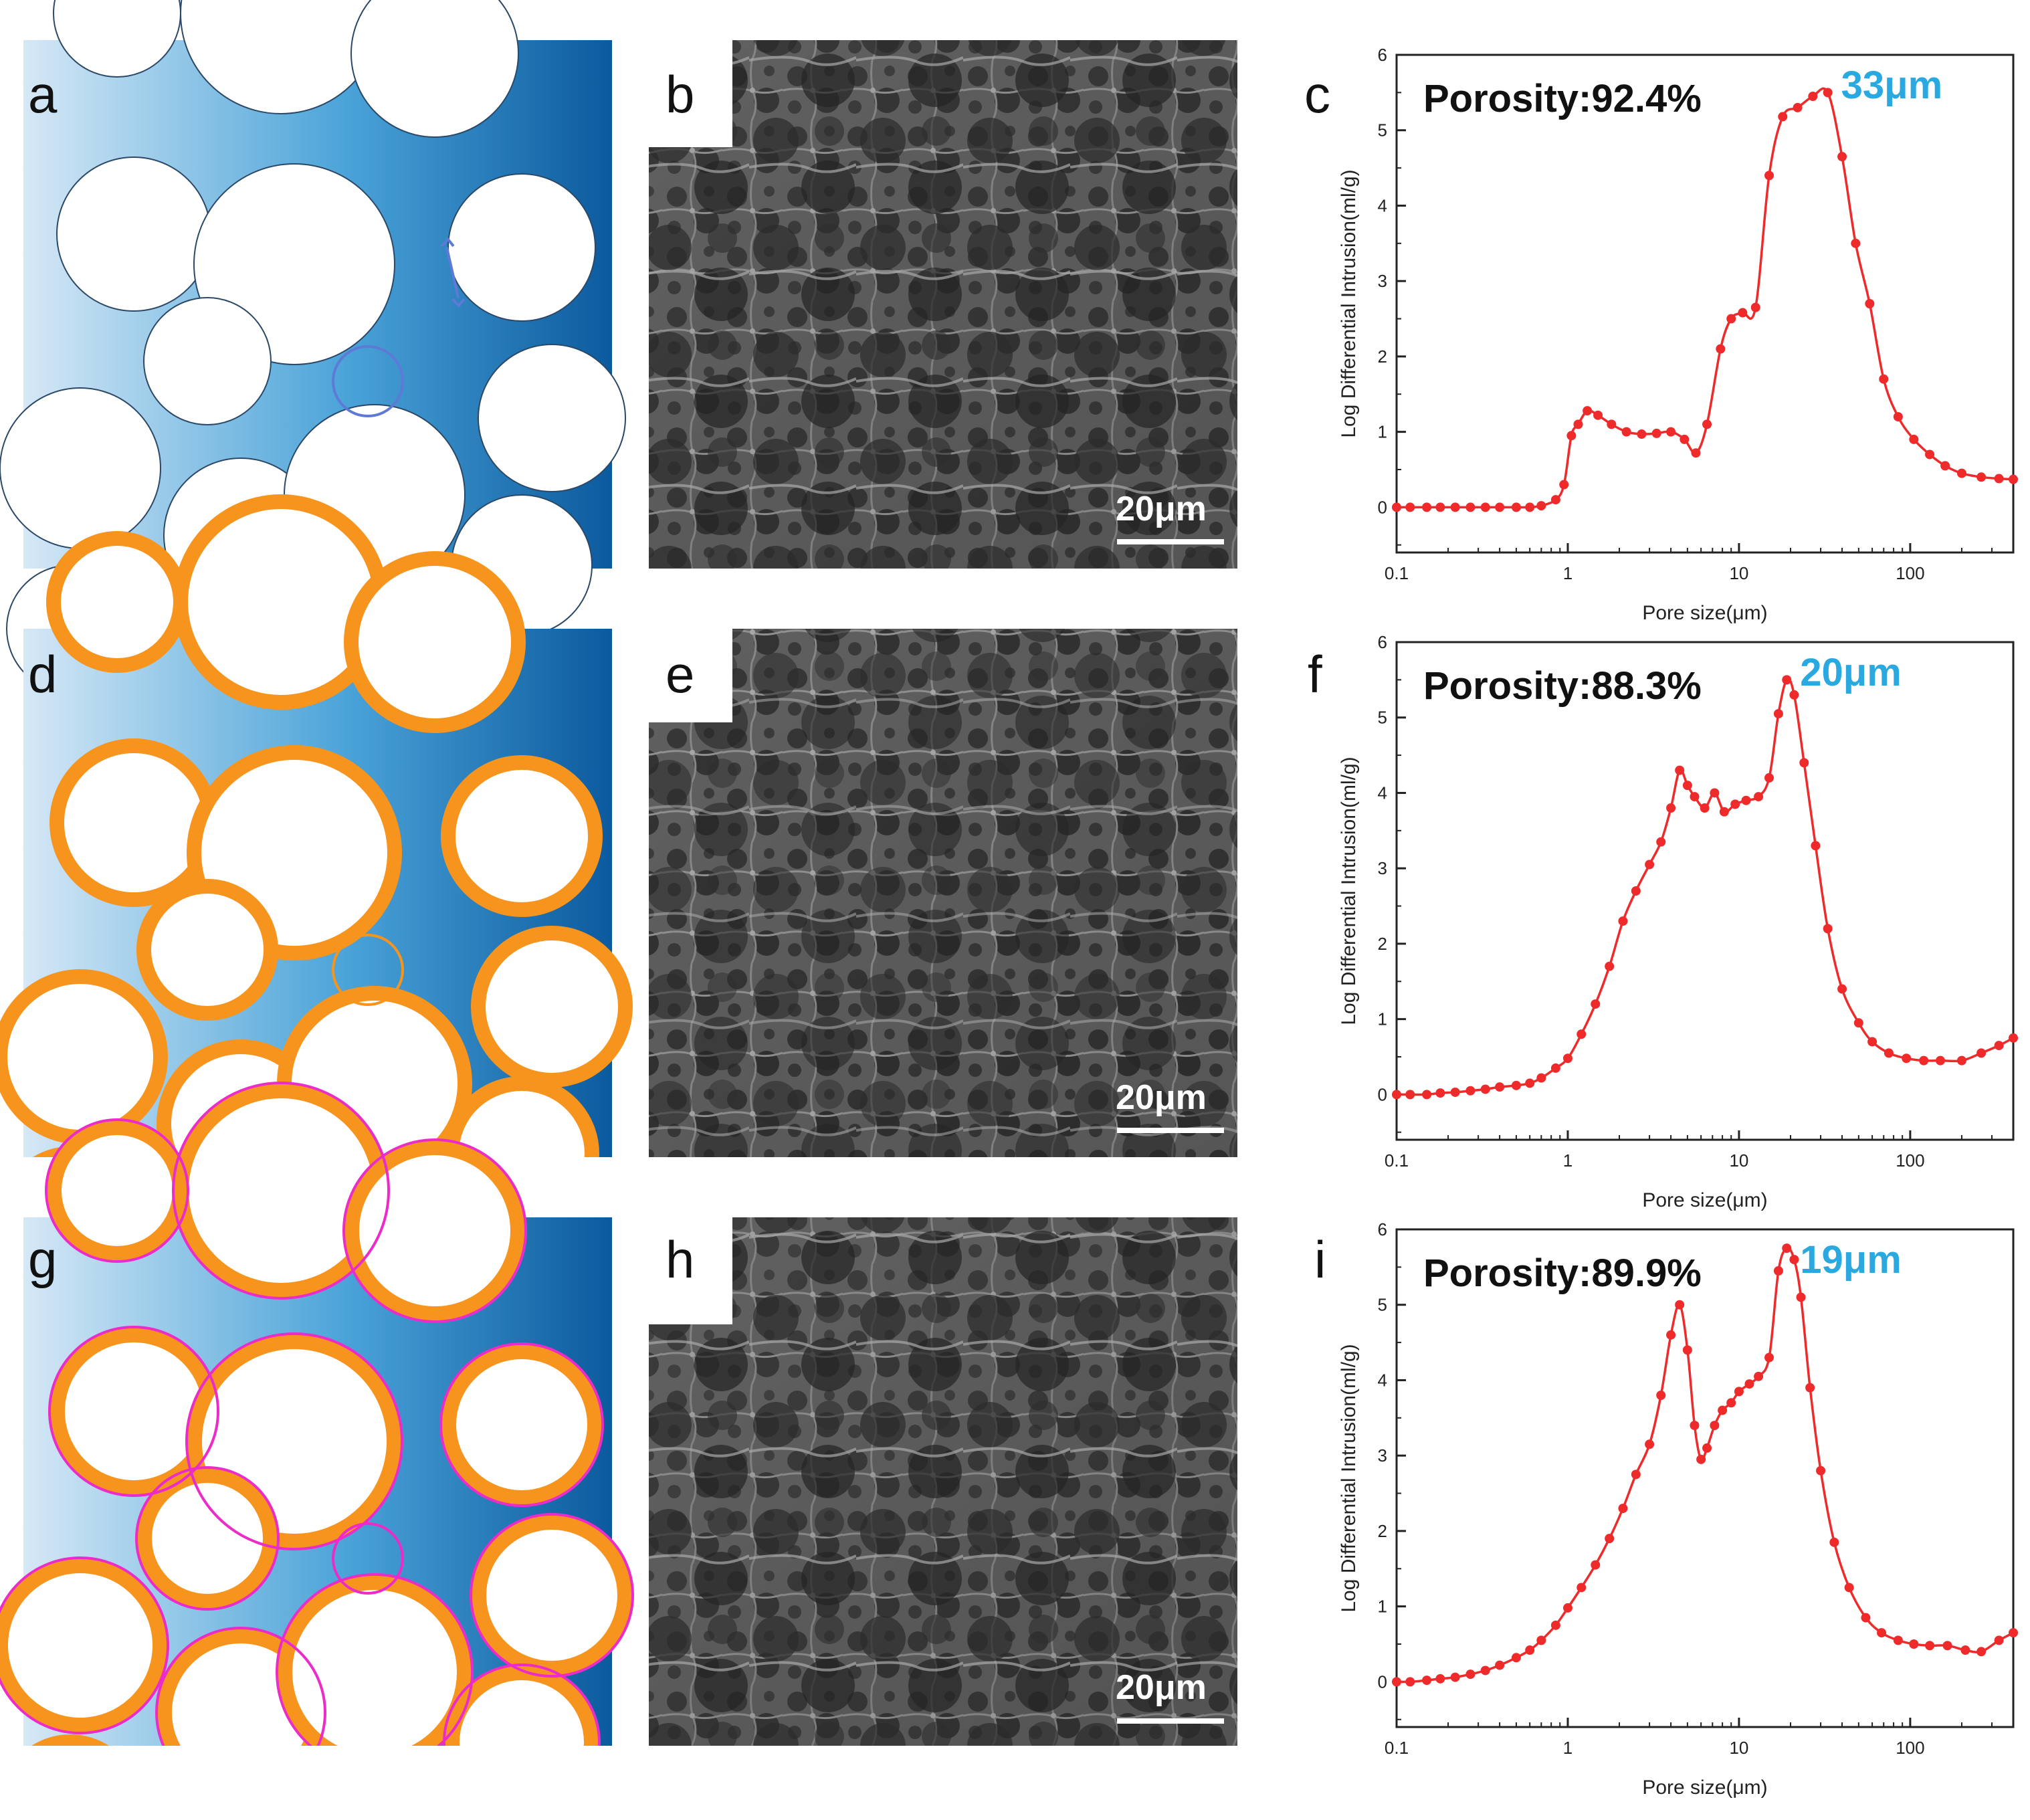 This screenshot has height=1820, width=2030. What do you see at coordinates (1161, 509) in the screenshot?
I see `scale-bar-label: 20μm` at bounding box center [1161, 509].